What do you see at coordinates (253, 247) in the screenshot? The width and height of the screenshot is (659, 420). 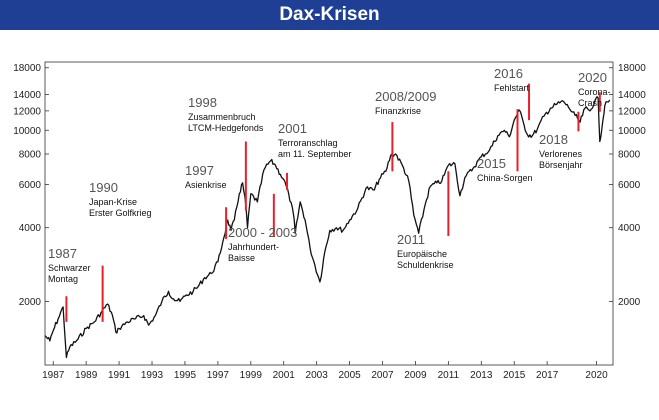 I see `crisis-description: Jahrhundert-` at bounding box center [253, 247].